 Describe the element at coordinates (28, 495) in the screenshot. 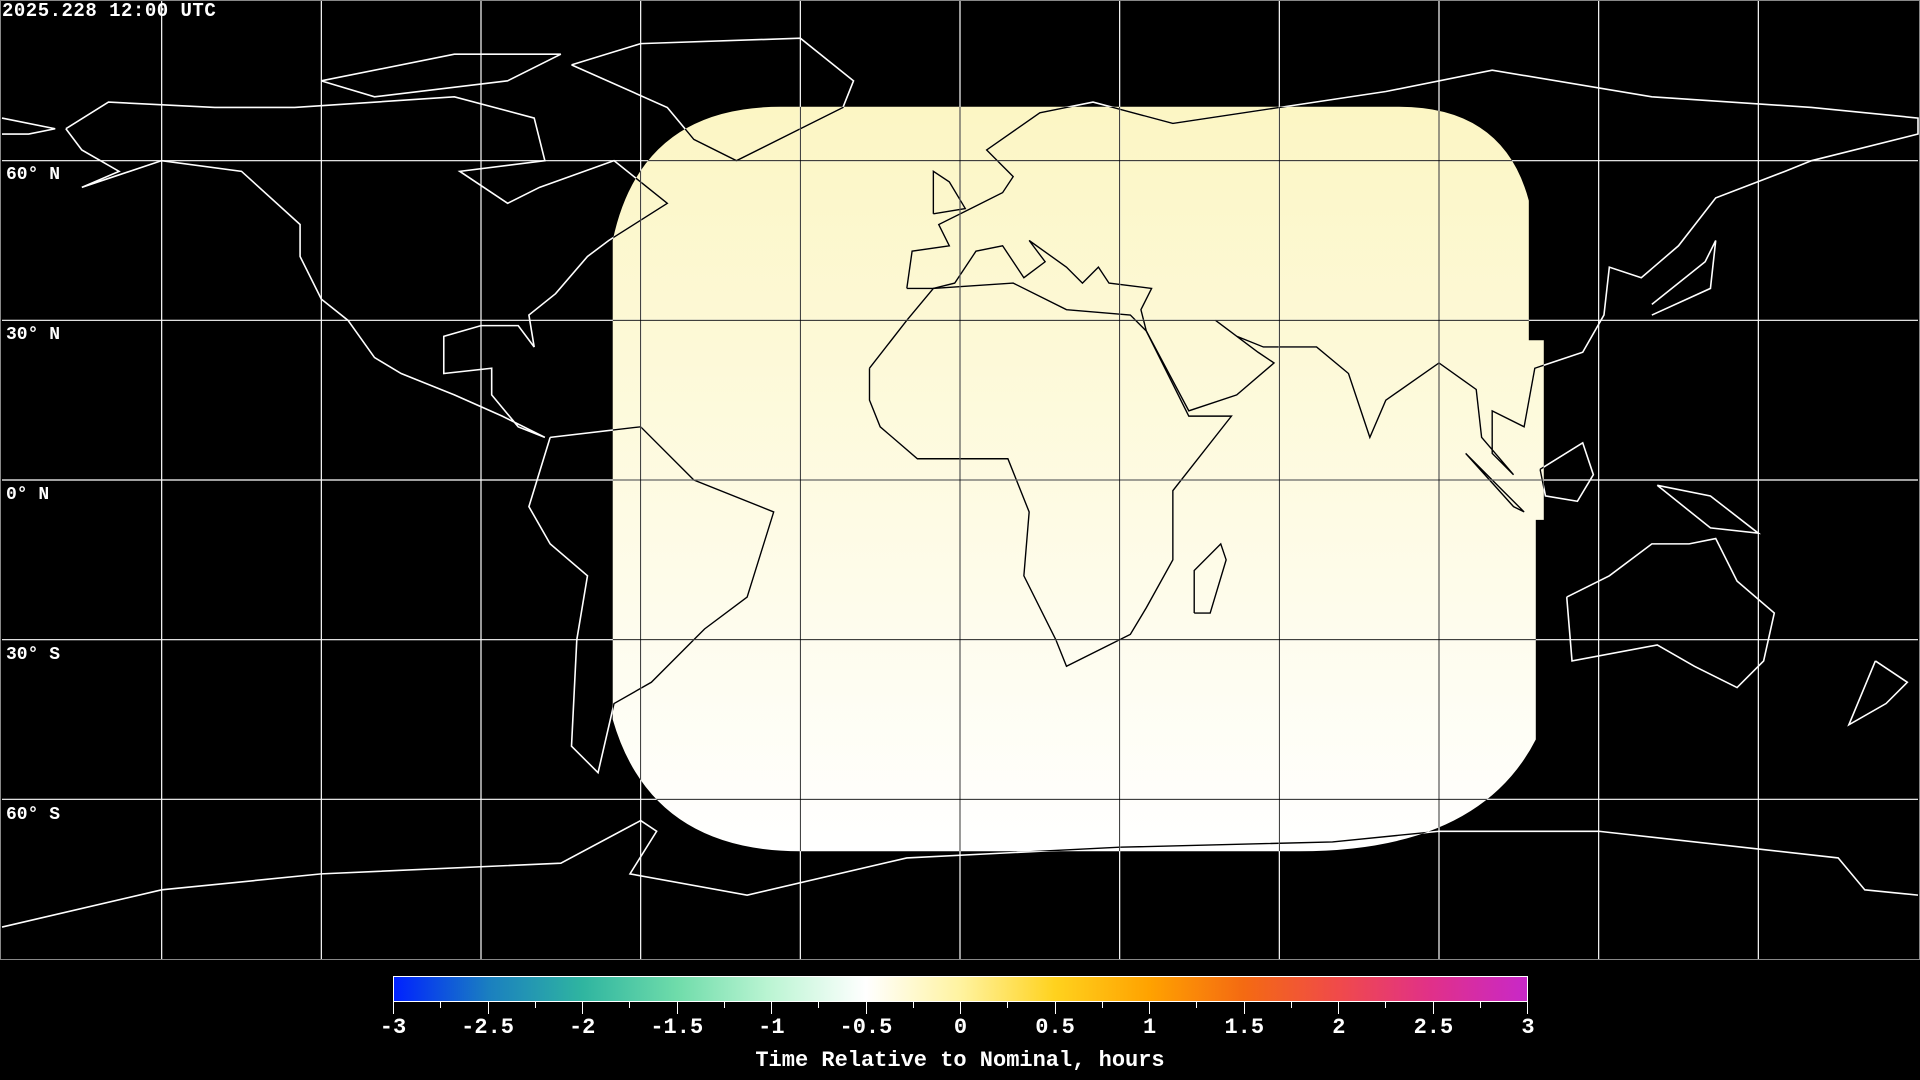

I see `latitude-label: 0° N` at that location.